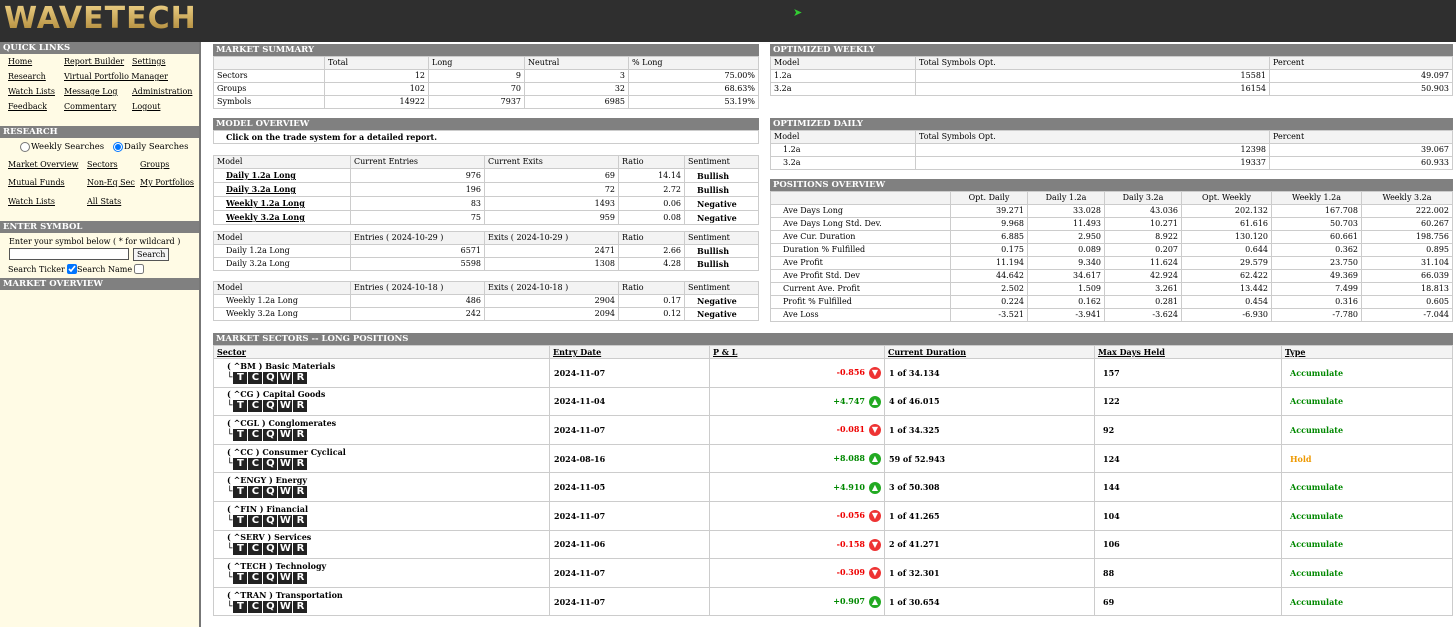  What do you see at coordinates (1367, 352) in the screenshot?
I see `col-type: Type` at bounding box center [1367, 352].